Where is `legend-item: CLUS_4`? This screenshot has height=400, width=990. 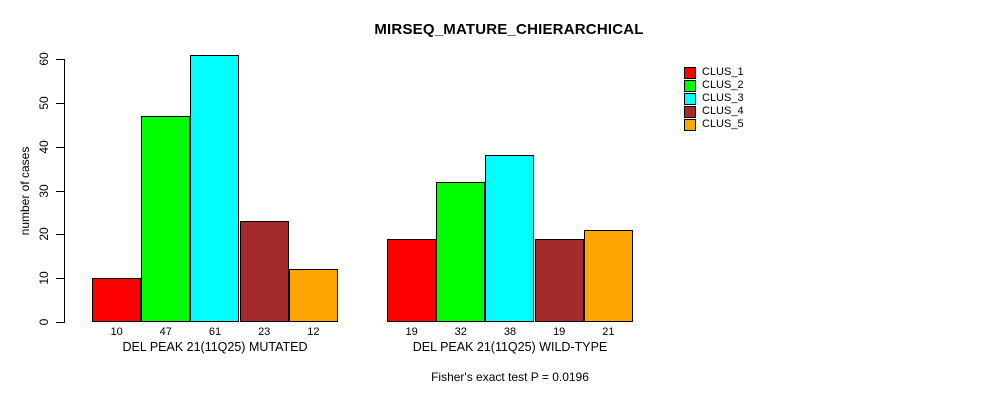 legend-item: CLUS_4 is located at coordinates (714, 111).